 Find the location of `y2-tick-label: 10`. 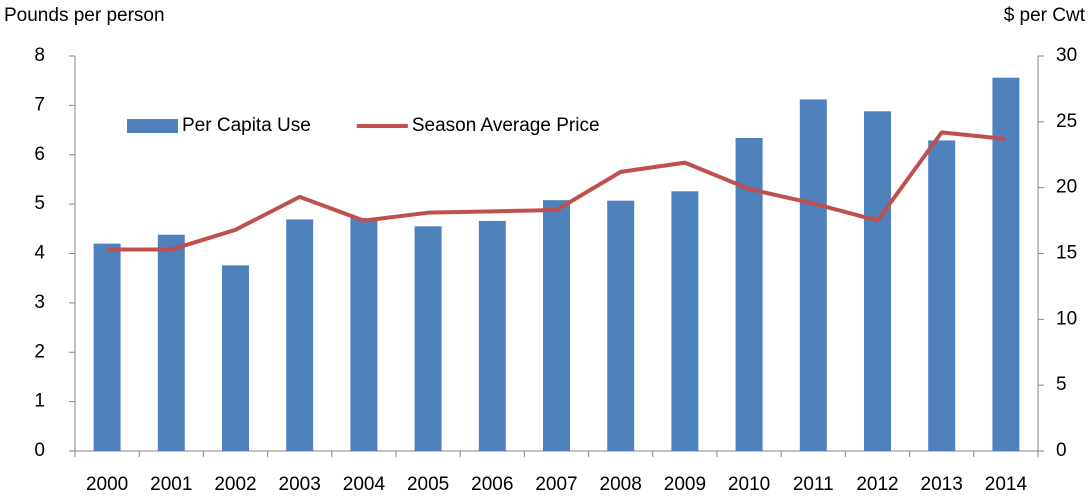

y2-tick-label: 10 is located at coordinates (1066, 318).